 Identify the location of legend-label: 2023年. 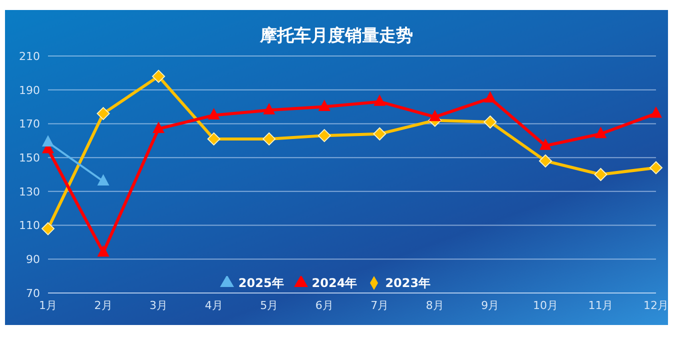
(408, 283).